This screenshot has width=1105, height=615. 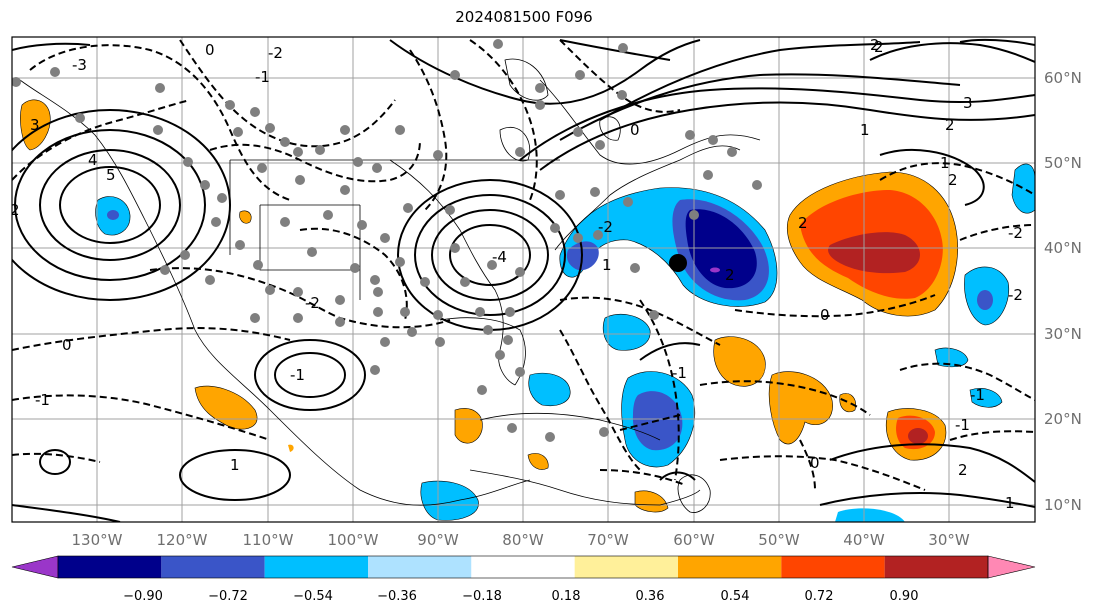 I want to click on target-point-marker, so click(x=678, y=263).